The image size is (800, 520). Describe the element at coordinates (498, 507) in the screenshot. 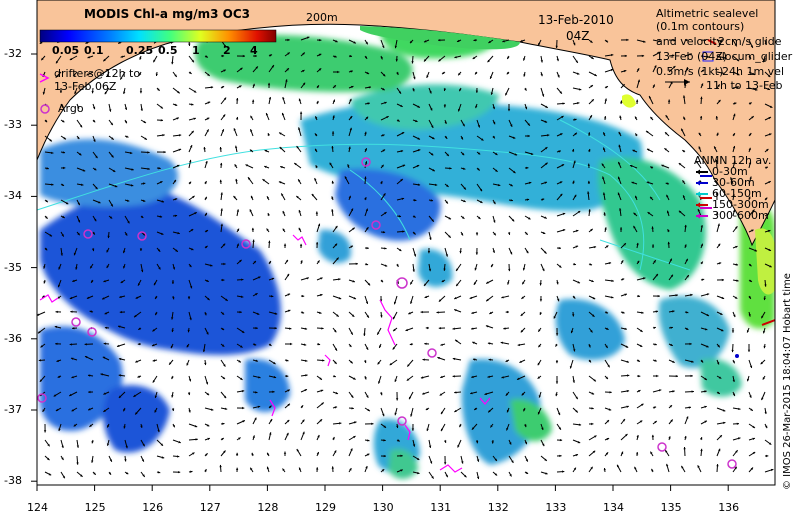

I see `x-tick-label: 132` at that location.